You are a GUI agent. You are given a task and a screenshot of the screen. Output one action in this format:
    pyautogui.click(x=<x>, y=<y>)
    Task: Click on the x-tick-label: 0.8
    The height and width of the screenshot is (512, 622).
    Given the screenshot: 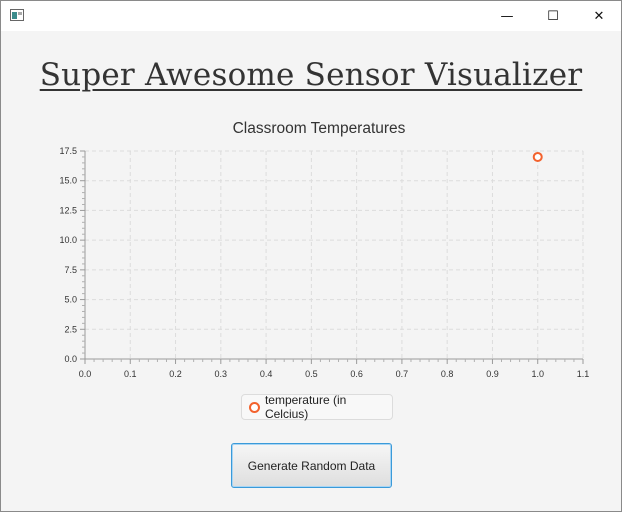 What is the action you would take?
    pyautogui.click(x=447, y=374)
    